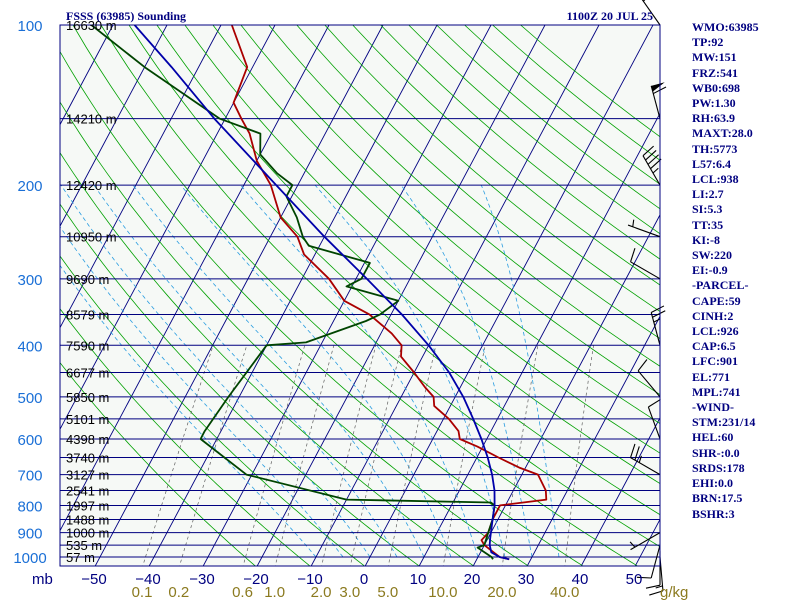  What do you see at coordinates (93, 579) in the screenshot?
I see `temperature-tick-label: −50` at bounding box center [93, 579].